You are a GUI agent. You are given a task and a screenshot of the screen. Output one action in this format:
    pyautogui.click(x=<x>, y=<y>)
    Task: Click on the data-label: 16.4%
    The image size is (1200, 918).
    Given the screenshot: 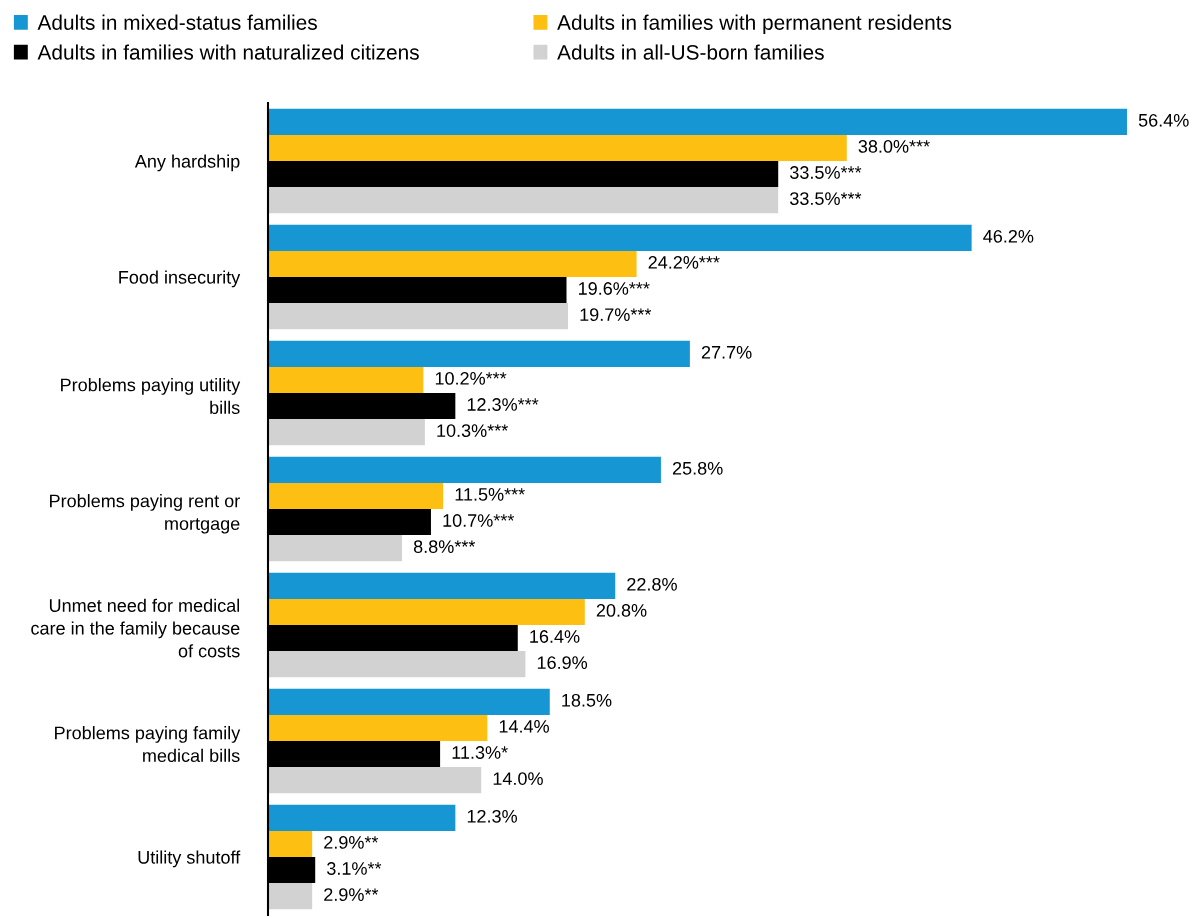 What is the action you would take?
    pyautogui.click(x=555, y=636)
    